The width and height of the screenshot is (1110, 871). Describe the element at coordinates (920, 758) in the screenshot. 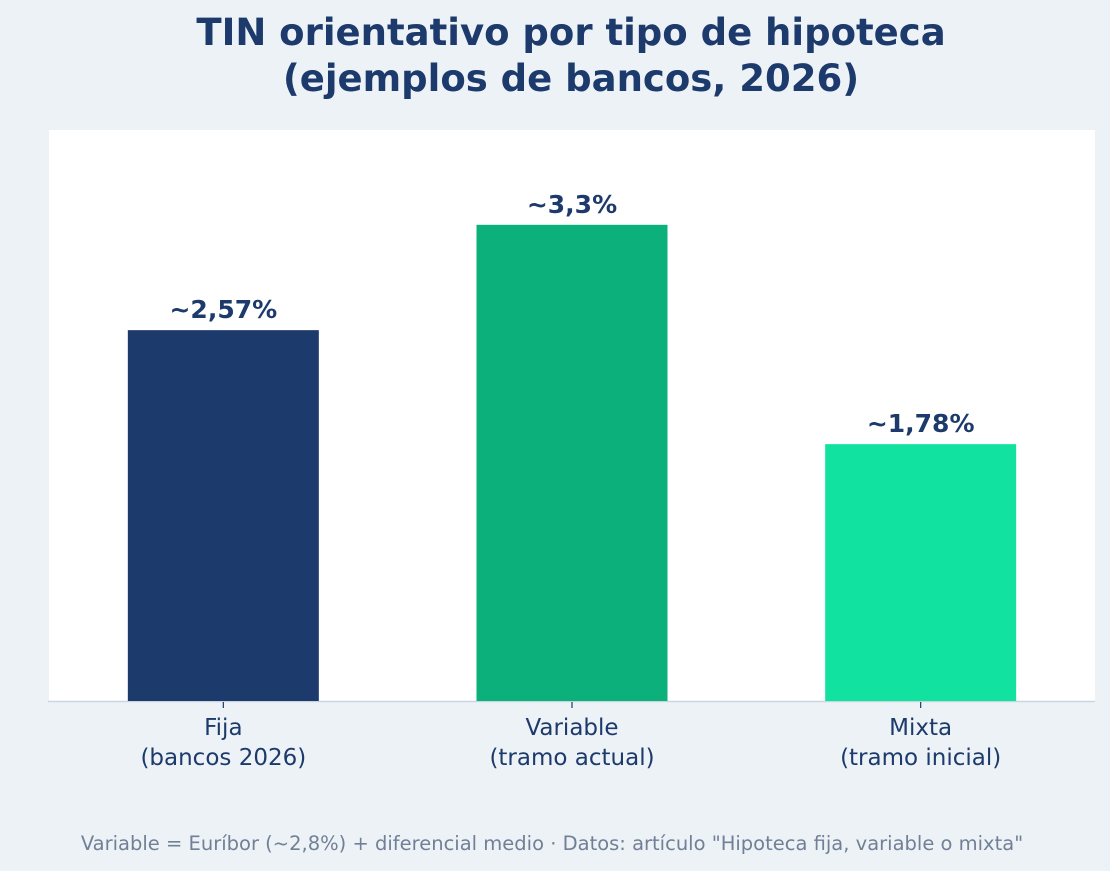

I see `x-tick-label-2-1: (tramo inicial)` at that location.